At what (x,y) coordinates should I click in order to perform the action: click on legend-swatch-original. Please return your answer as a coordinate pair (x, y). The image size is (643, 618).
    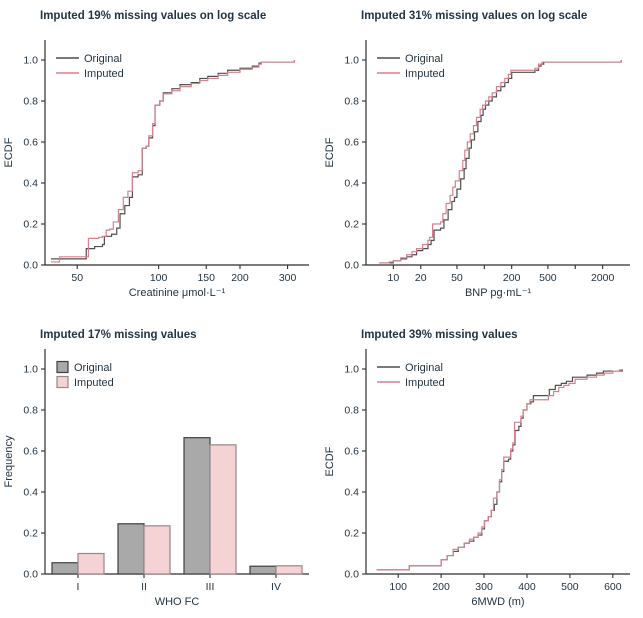
    Looking at the image, I should click on (62, 367).